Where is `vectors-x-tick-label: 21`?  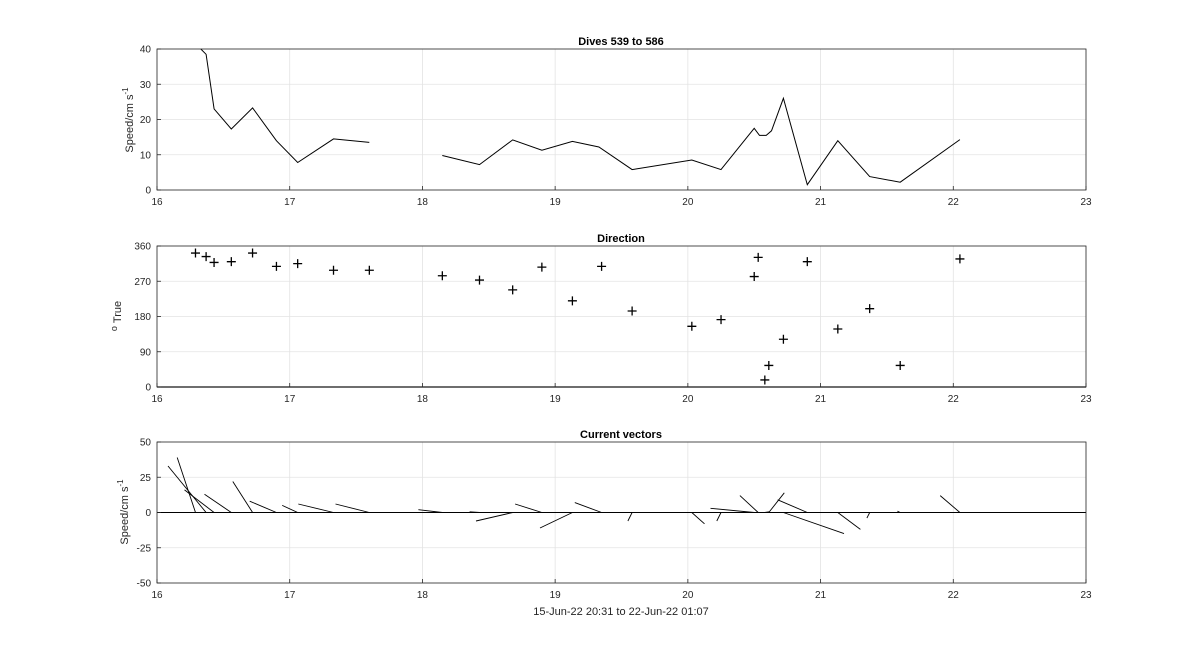 vectors-x-tick-label: 21 is located at coordinates (821, 595).